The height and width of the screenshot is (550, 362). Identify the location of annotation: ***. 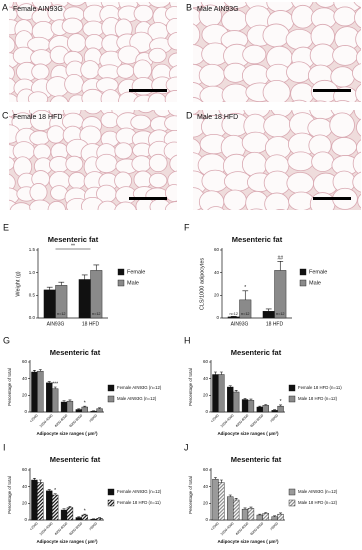
(55, 384).